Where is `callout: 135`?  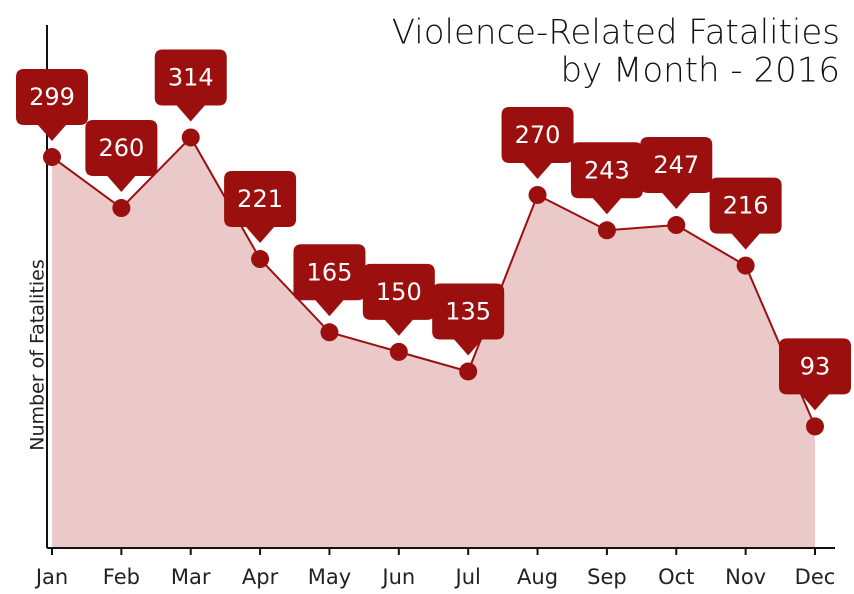
callout: 135 is located at coordinates (468, 319).